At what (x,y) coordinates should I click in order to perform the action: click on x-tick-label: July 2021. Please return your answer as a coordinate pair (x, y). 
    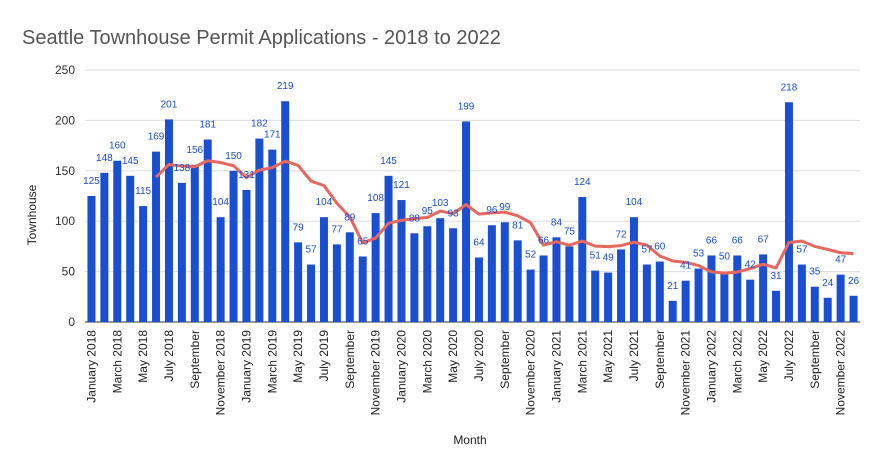
    Looking at the image, I should click on (634, 356).